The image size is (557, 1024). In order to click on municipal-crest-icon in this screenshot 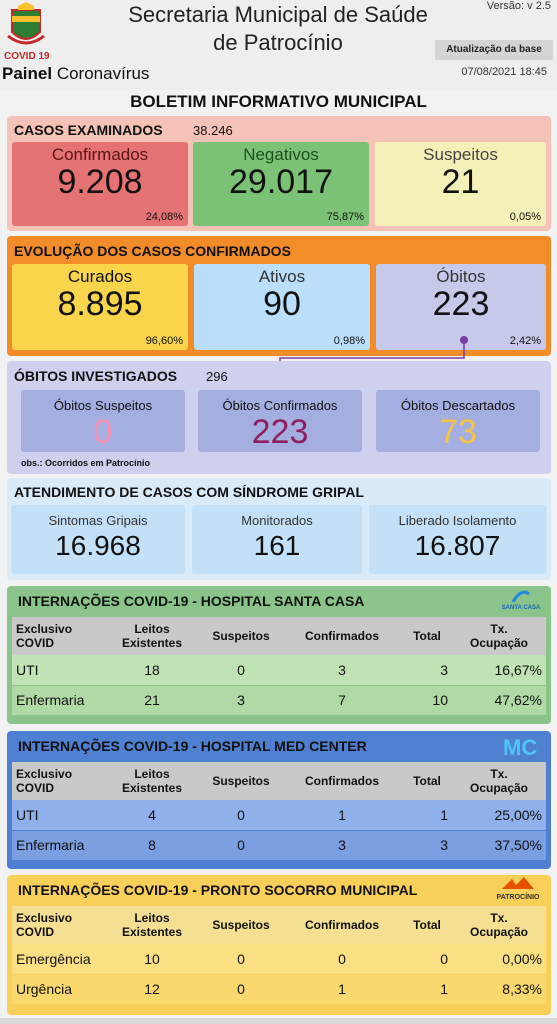, I will do `click(26, 23)`.